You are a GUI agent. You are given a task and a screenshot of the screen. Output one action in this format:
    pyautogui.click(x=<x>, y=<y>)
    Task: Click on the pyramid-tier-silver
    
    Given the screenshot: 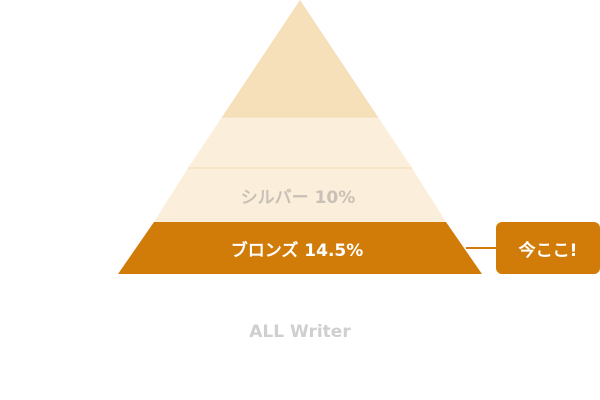 What is the action you would take?
    pyautogui.click(x=300, y=195)
    